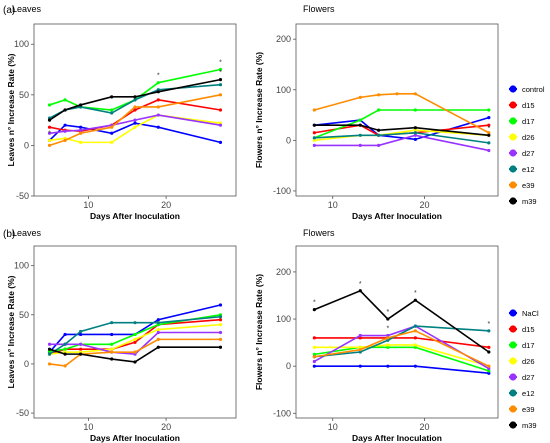 This screenshot has width=550, height=443. Describe the element at coordinates (319, 233) in the screenshot. I see `chart-title: Flowers` at that location.